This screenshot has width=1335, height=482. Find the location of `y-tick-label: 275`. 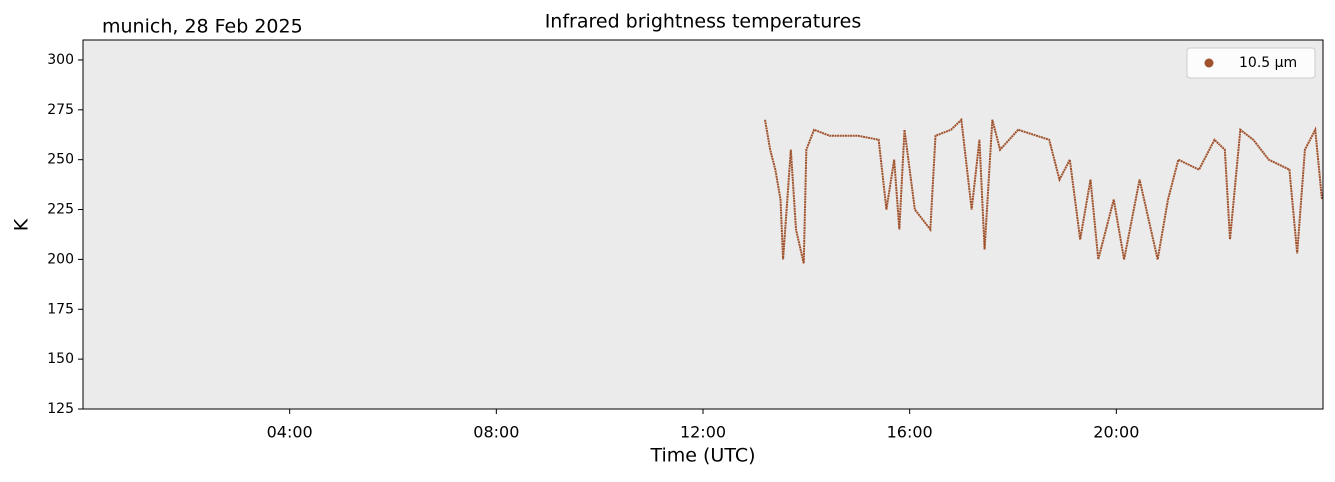

y-tick-label: 275 is located at coordinates (60, 110).